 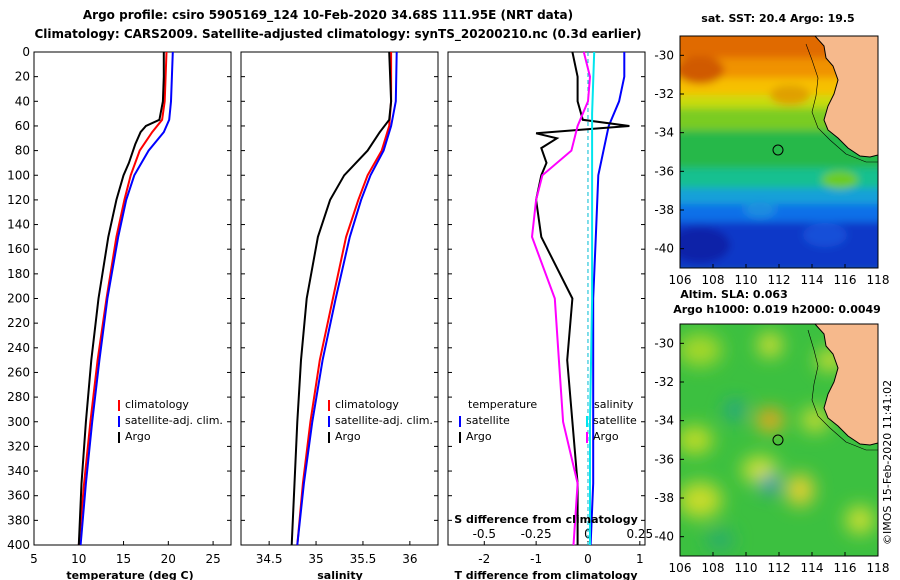 I want to click on difference-series, so click(x=580, y=298).